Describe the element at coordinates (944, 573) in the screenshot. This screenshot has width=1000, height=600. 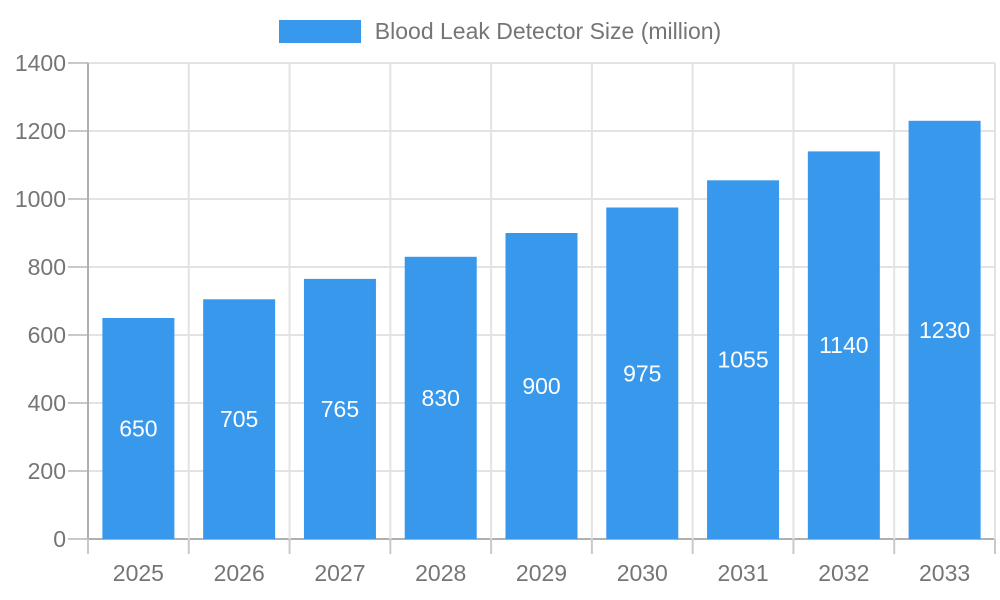
I see `x-axis-tick-label: 2033` at that location.